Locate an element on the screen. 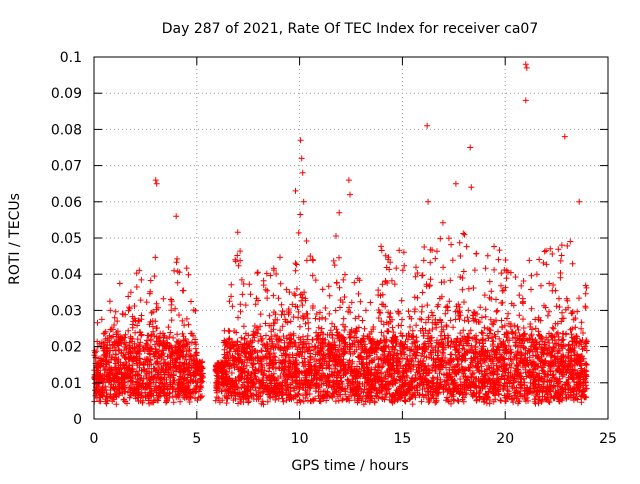 The width and height of the screenshot is (640, 484). x-axis-label: GPS time / hours is located at coordinates (349, 466).